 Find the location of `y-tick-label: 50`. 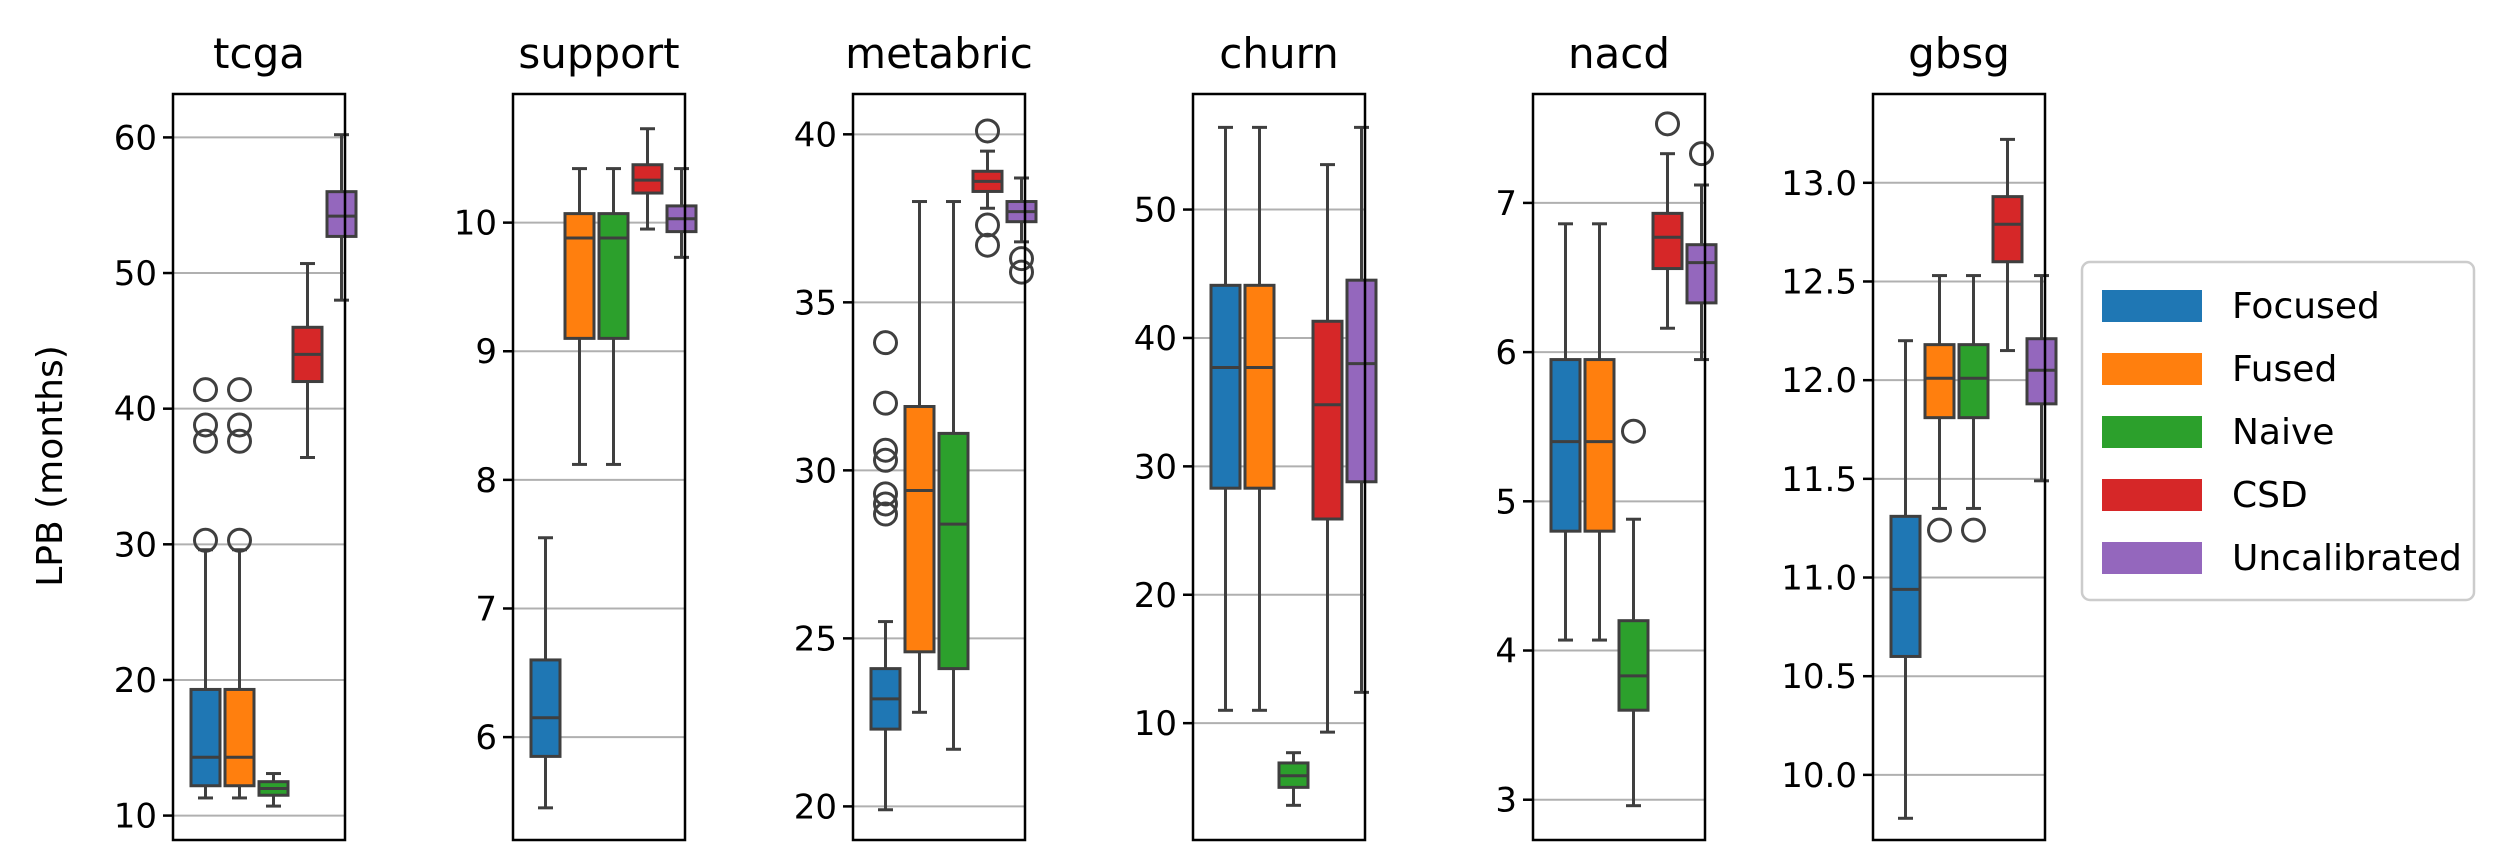

y-tick-label: 50 is located at coordinates (1155, 211).